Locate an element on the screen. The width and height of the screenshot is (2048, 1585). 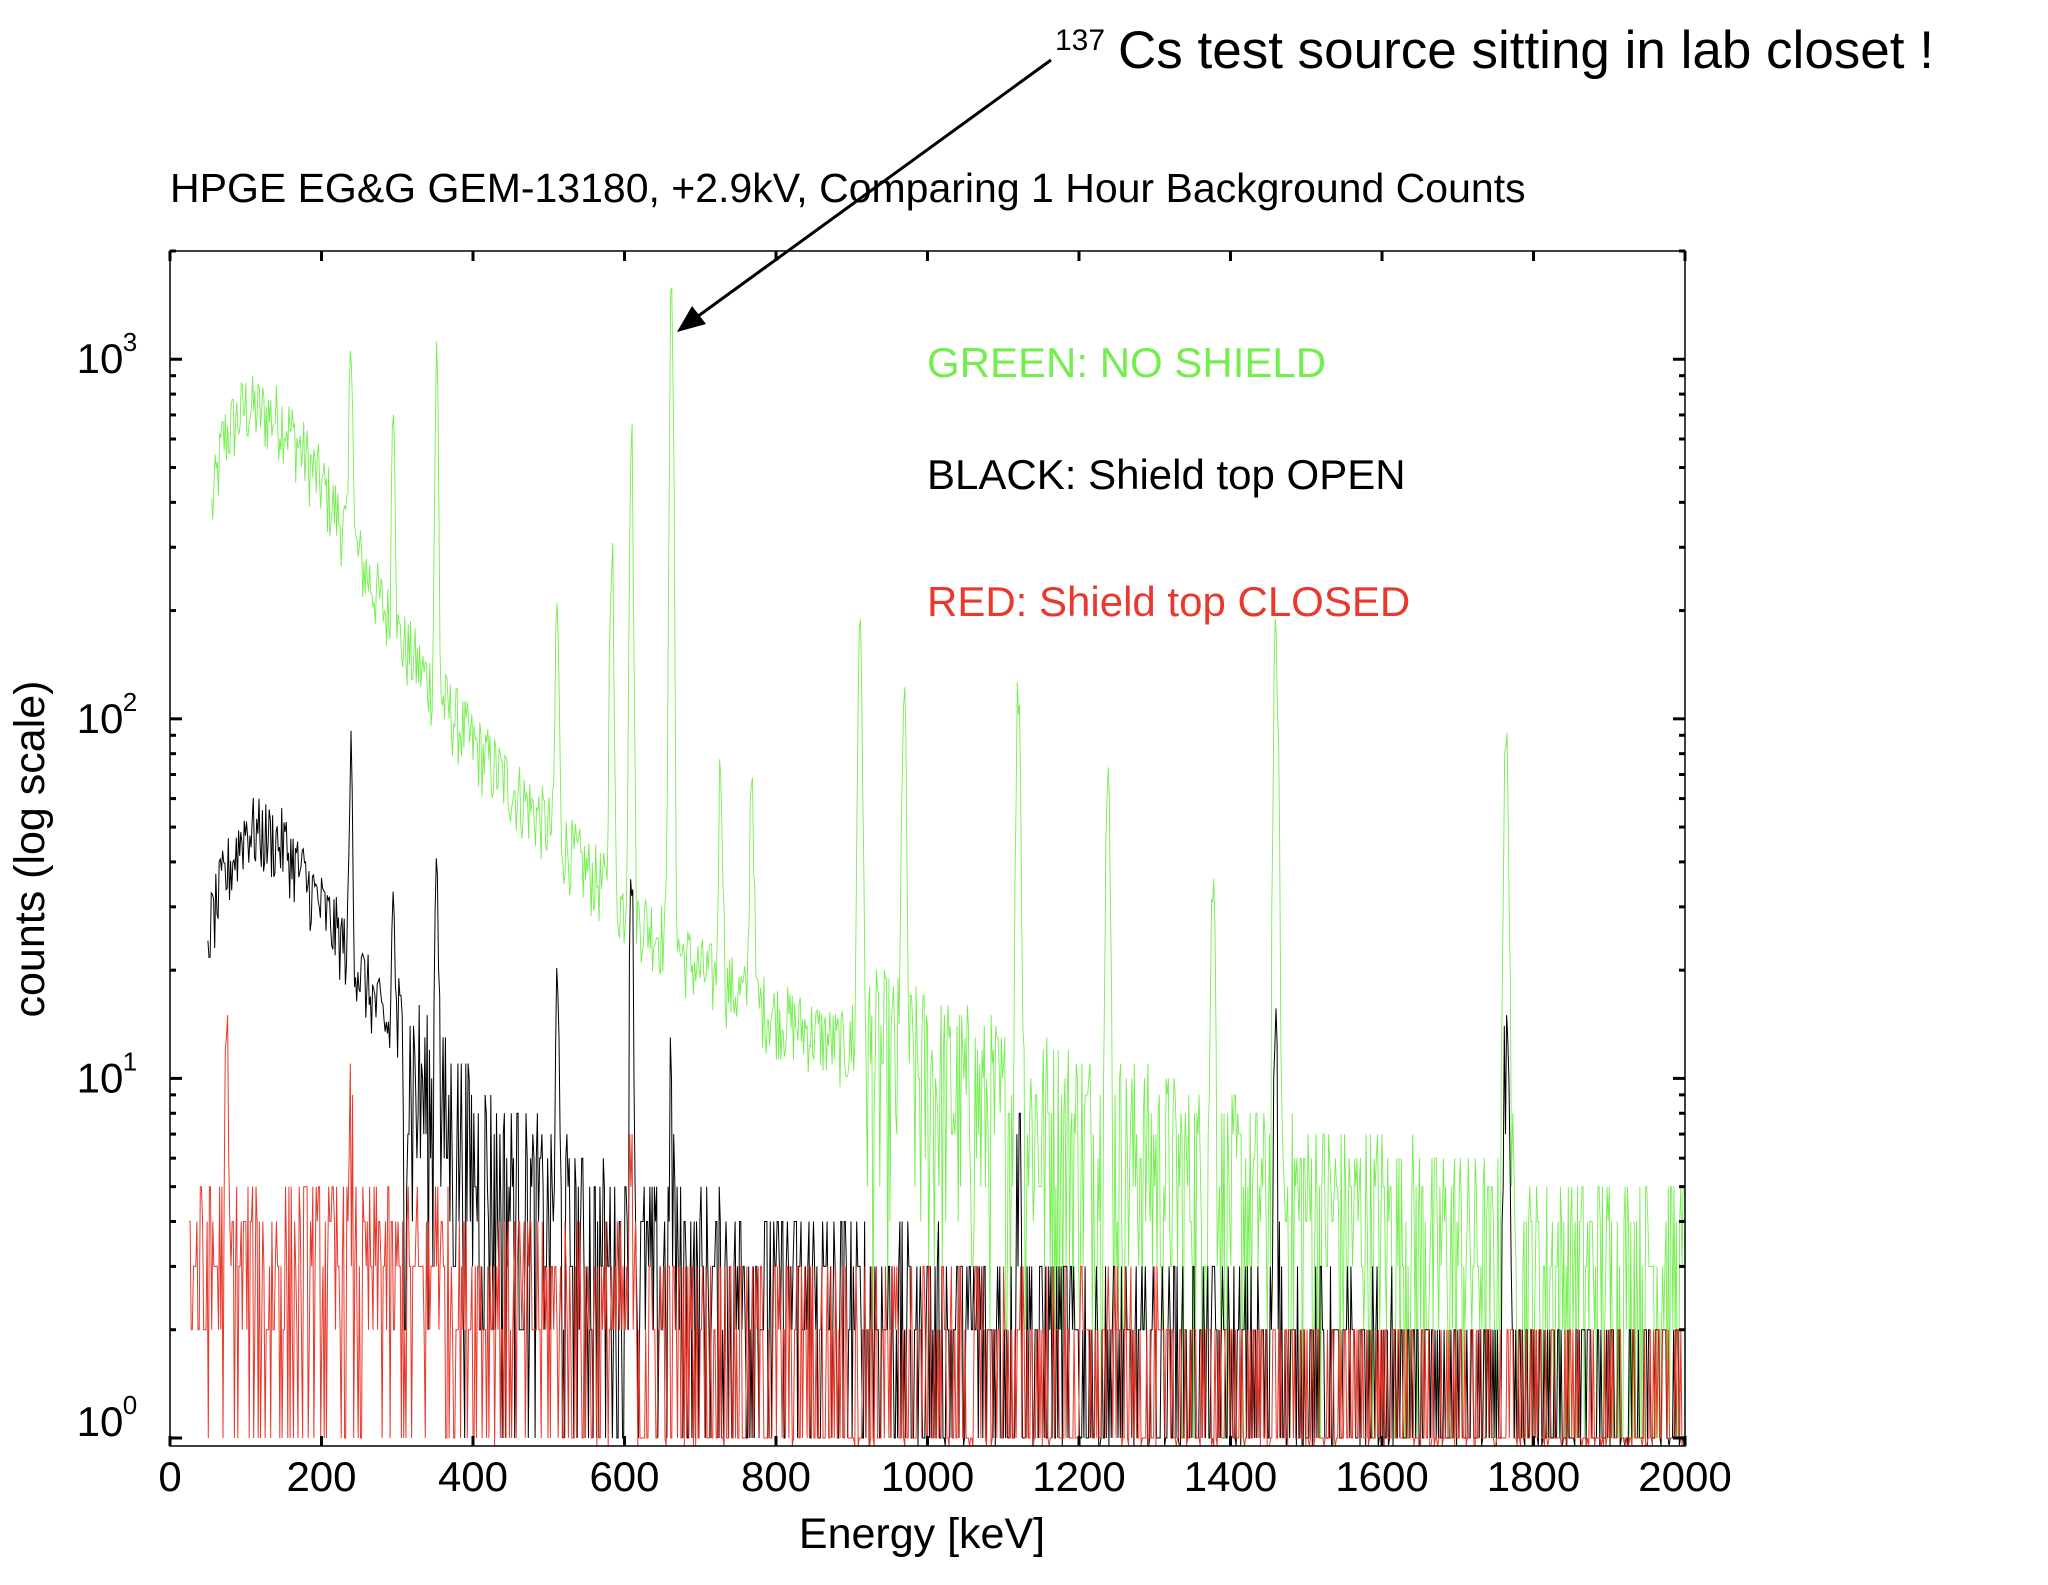
y-tick-label-exponent: 1 is located at coordinates (130, 1061).